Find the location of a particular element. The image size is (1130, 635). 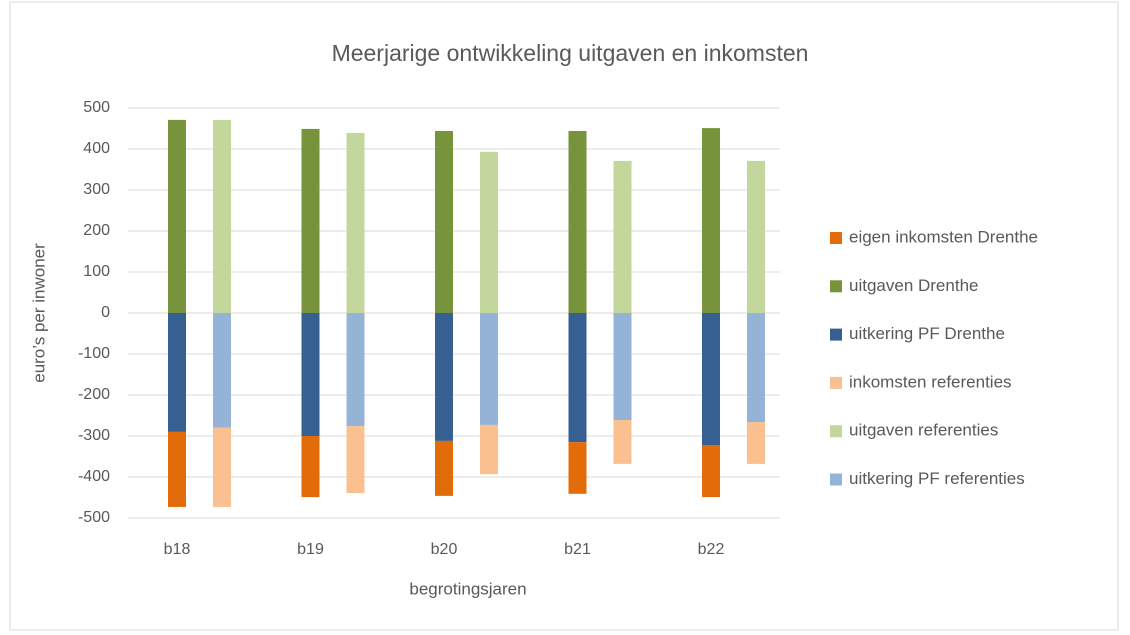

y-tick-label: 300 is located at coordinates (96, 189).